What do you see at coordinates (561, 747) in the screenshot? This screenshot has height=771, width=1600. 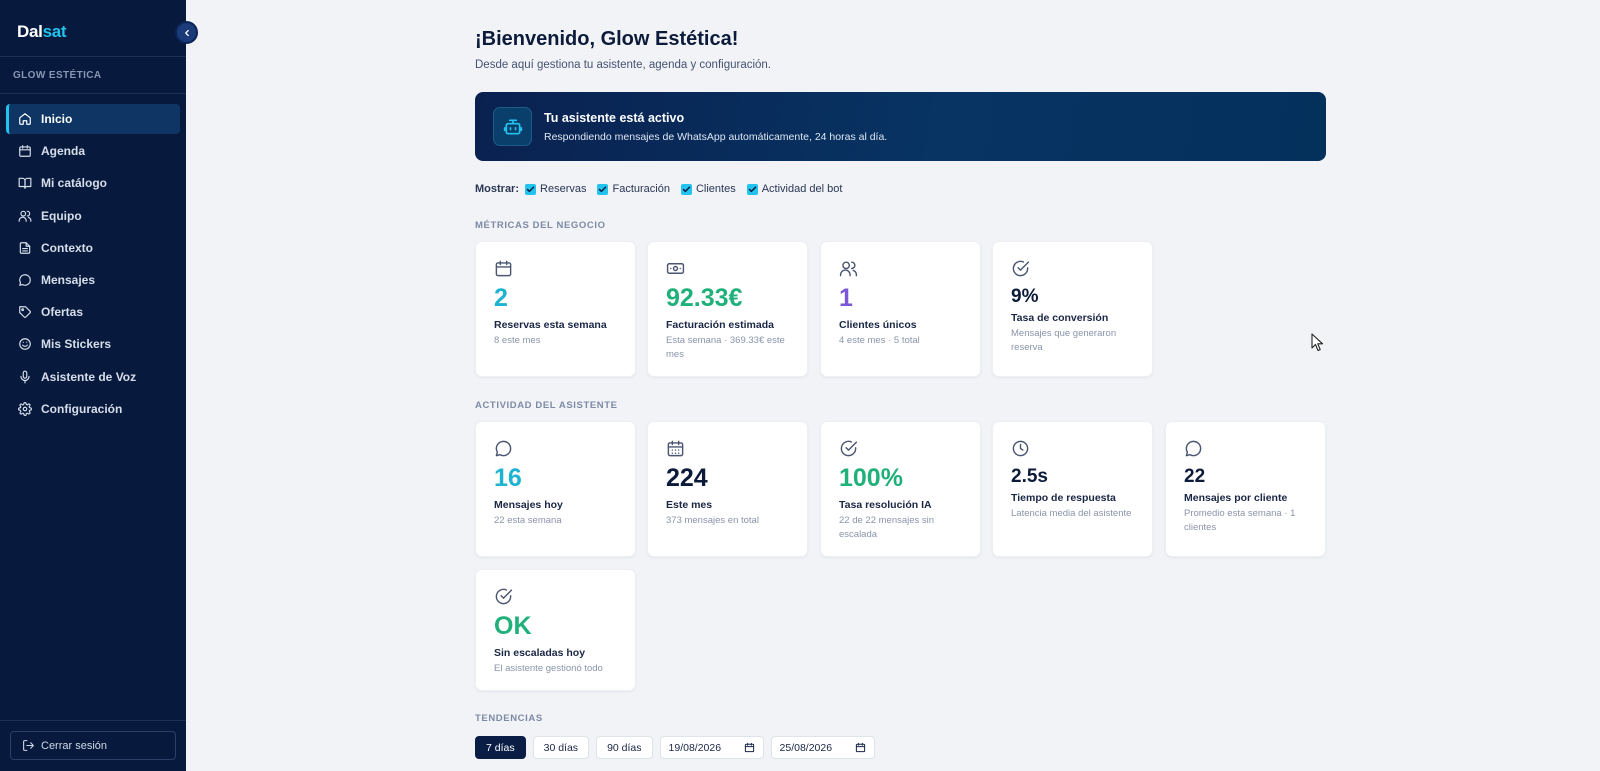 I see `range-30-days-button: 30 días` at bounding box center [561, 747].